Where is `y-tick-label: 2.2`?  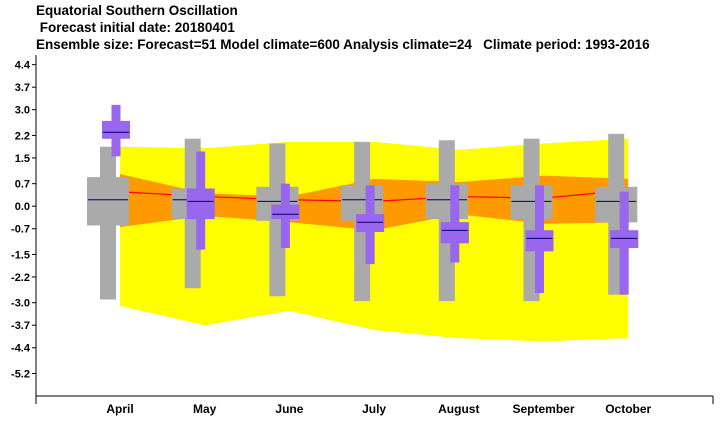 y-tick-label: 2.2 is located at coordinates (22, 136).